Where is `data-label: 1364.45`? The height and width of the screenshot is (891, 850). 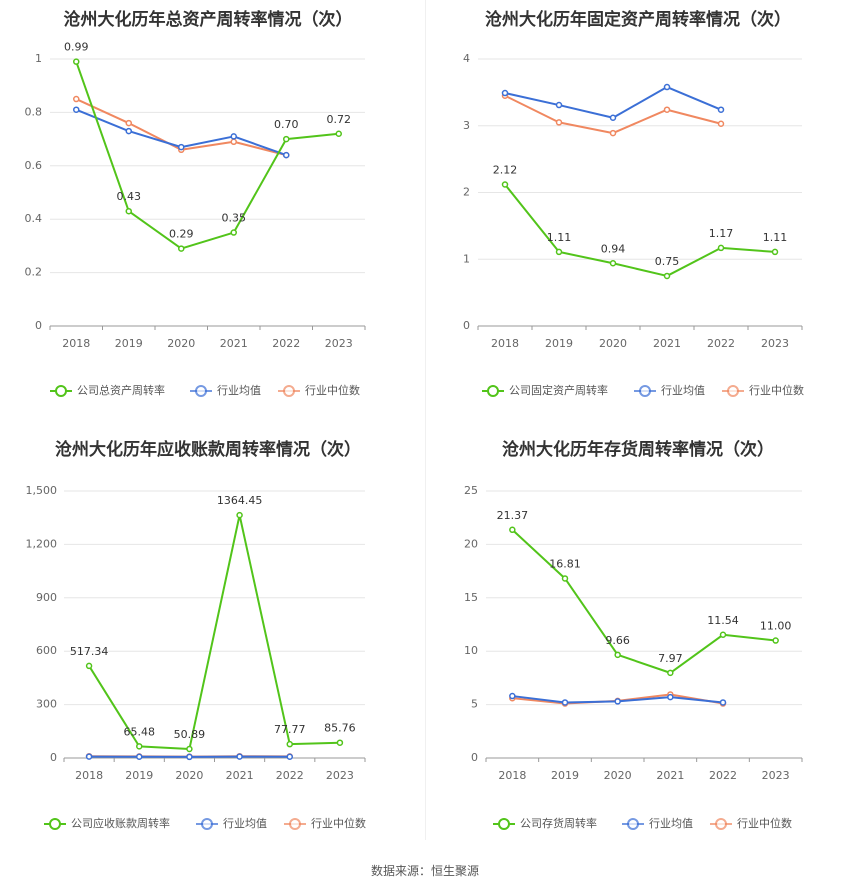 data-label: 1364.45 is located at coordinates (240, 500).